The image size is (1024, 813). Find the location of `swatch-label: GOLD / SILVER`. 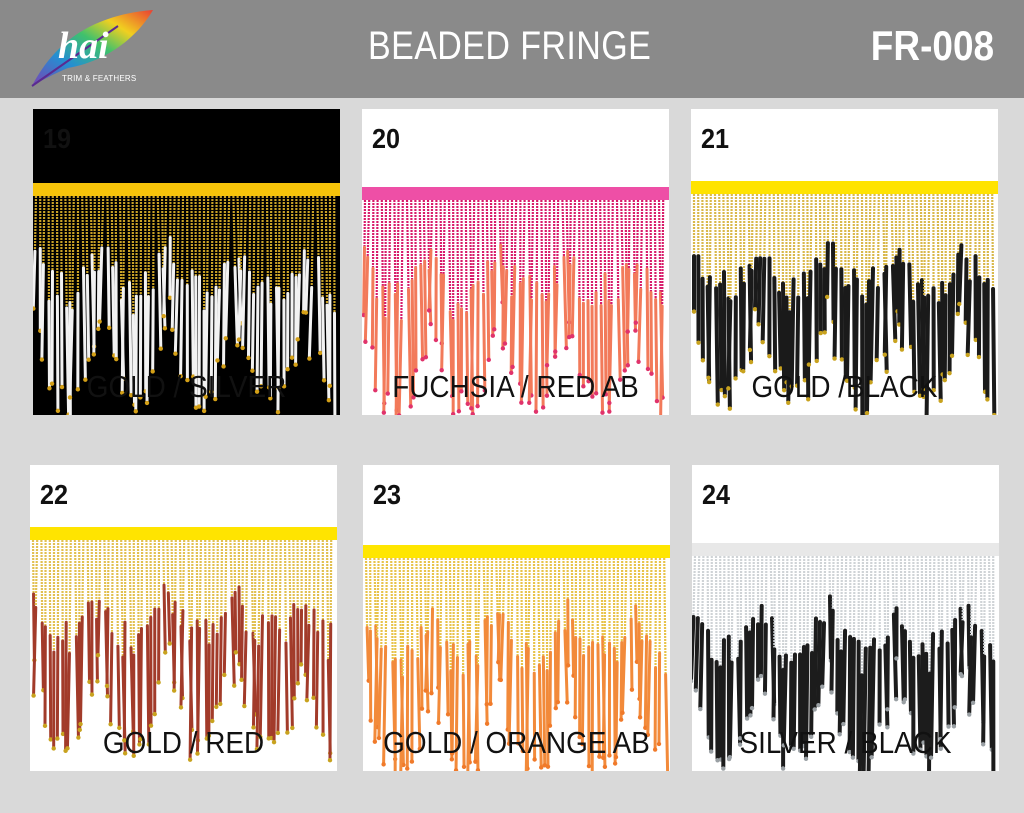

swatch-label: GOLD / SILVER is located at coordinates (186, 386).